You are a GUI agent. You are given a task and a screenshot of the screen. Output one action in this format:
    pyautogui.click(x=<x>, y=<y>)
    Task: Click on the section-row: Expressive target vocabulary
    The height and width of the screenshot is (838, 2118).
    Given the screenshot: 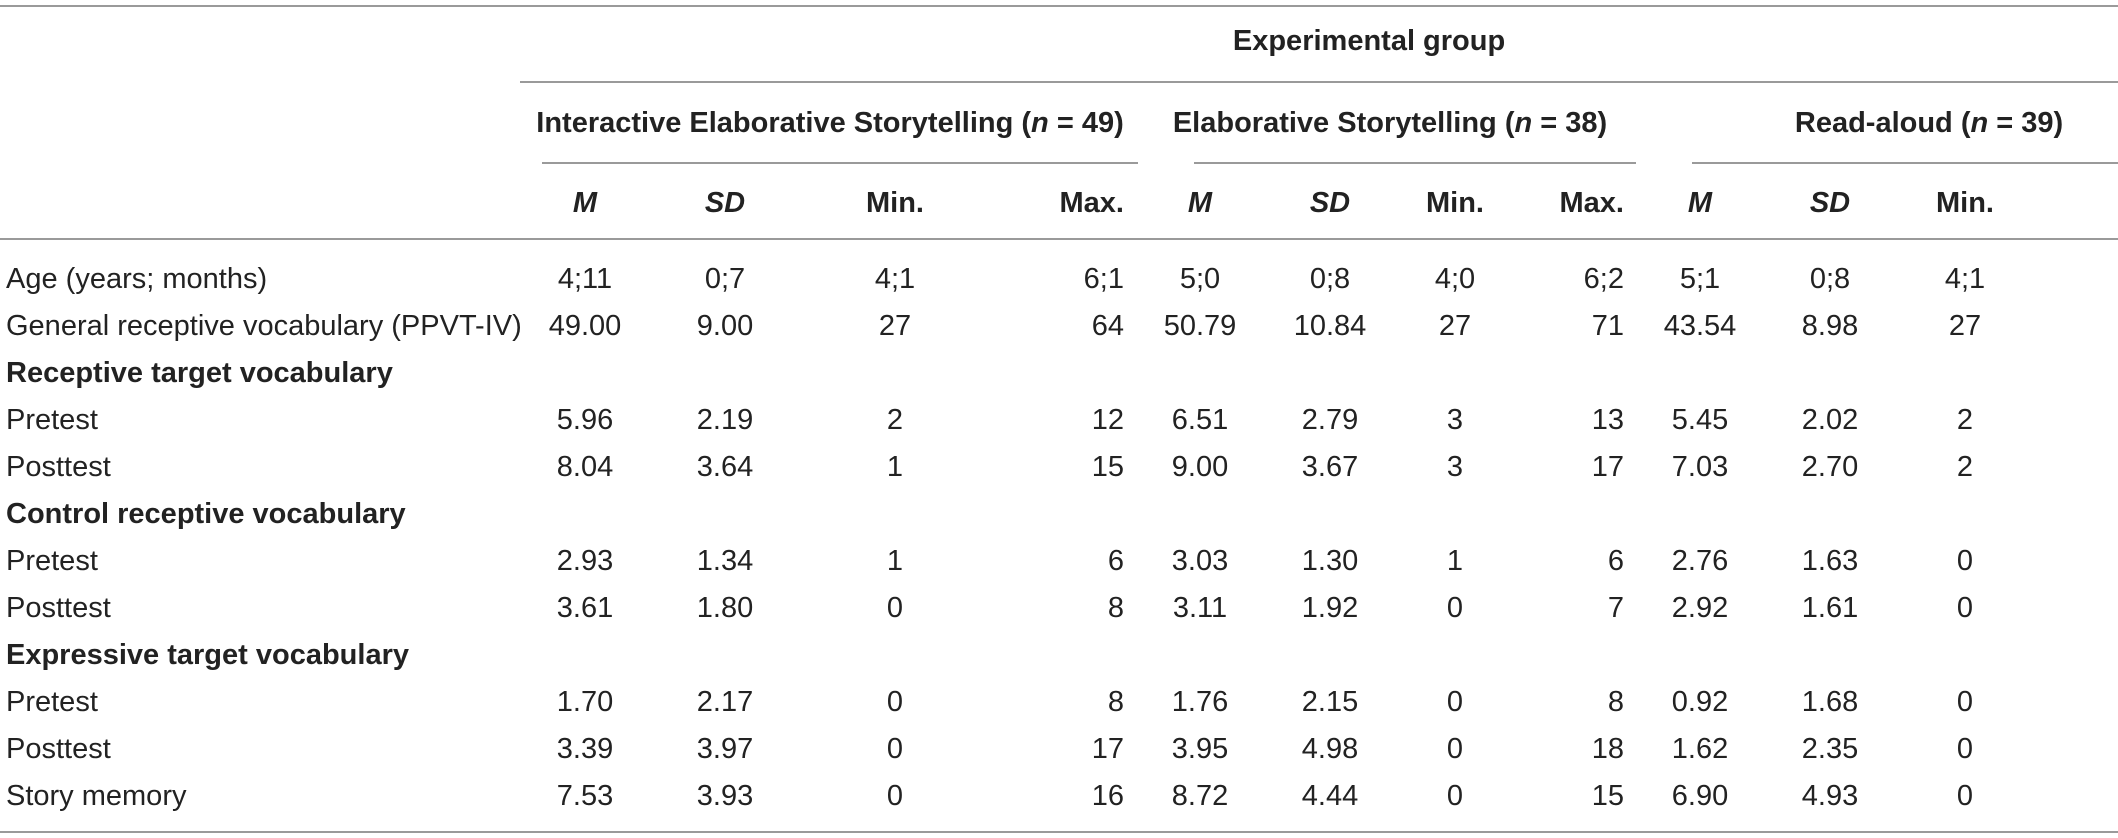 What is the action you would take?
    pyautogui.click(x=1059, y=655)
    